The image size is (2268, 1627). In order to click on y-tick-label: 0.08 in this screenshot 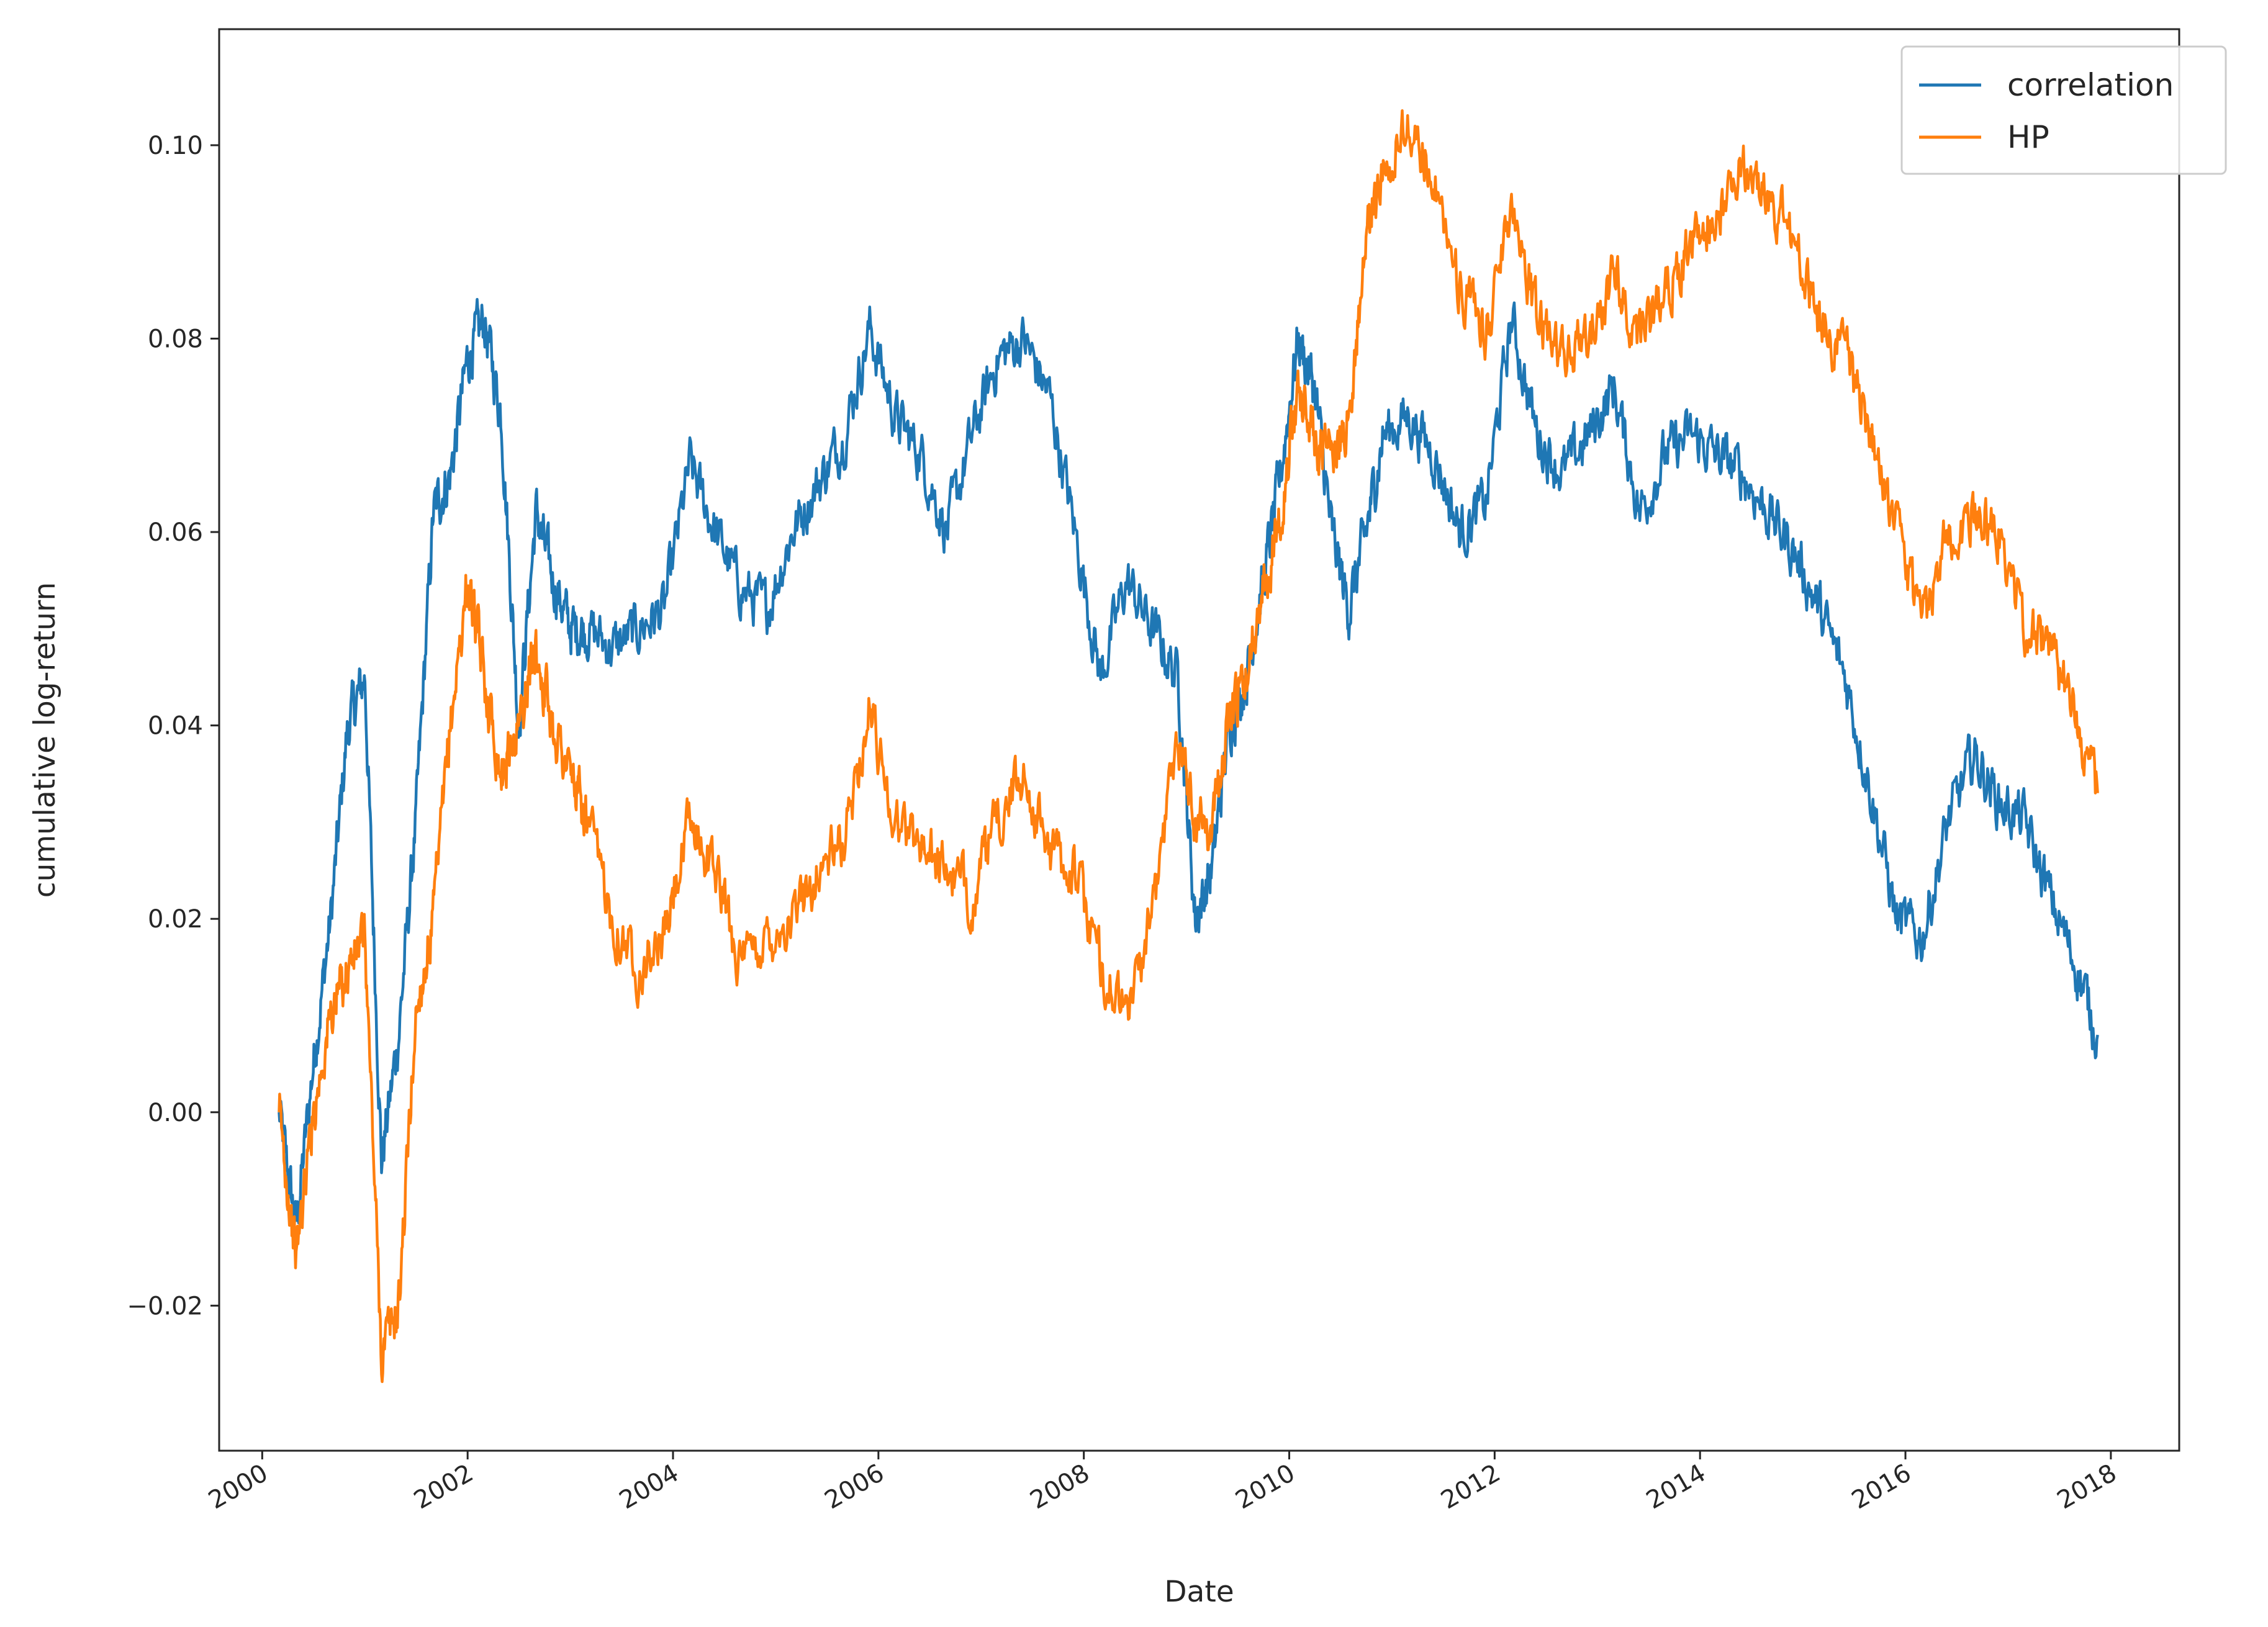, I will do `click(175, 339)`.